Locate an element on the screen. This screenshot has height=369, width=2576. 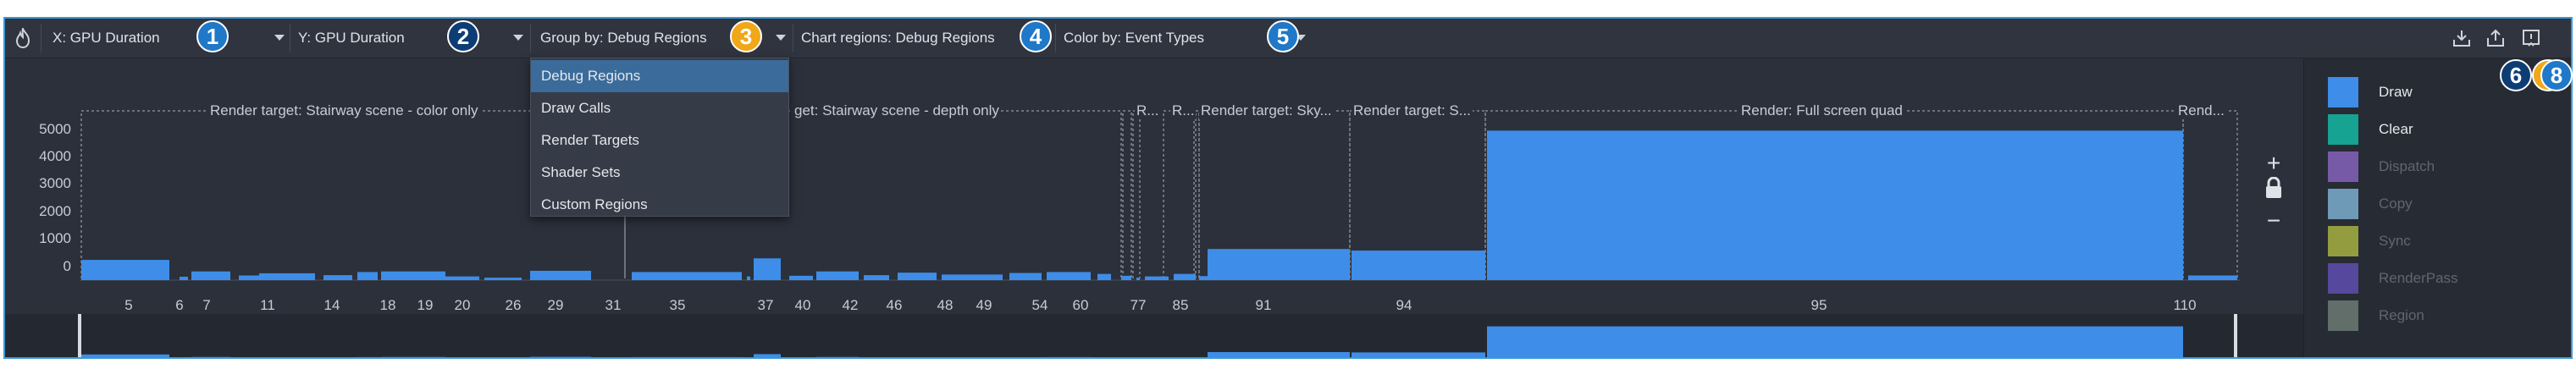
menu-item-render-targets: Render Targets is located at coordinates (590, 140).